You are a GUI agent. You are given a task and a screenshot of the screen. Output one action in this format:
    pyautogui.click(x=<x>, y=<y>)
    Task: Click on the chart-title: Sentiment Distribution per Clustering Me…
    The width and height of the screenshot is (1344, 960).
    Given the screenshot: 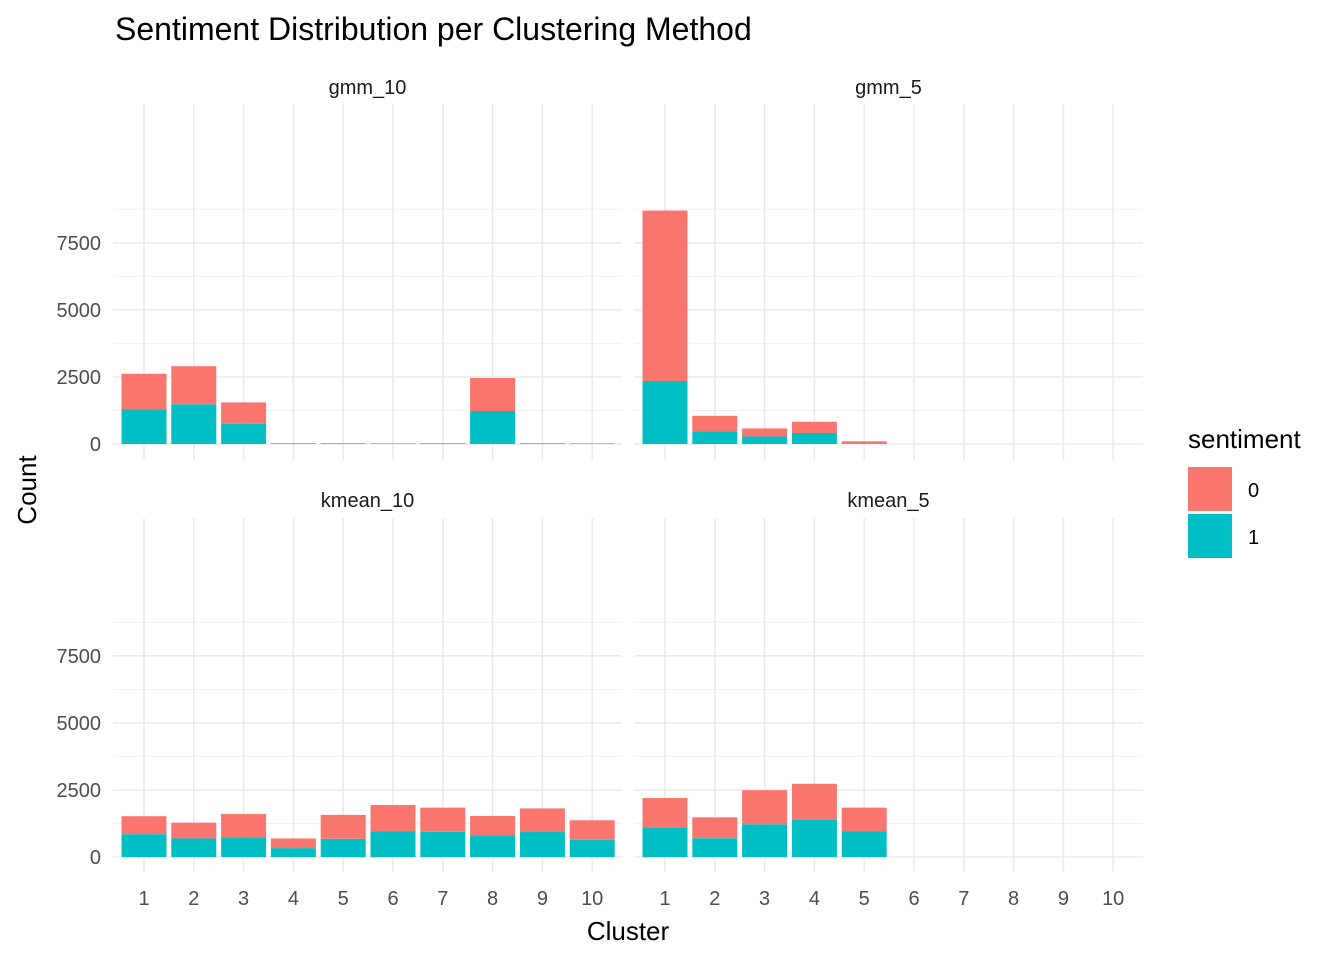 What is the action you would take?
    pyautogui.click(x=433, y=29)
    